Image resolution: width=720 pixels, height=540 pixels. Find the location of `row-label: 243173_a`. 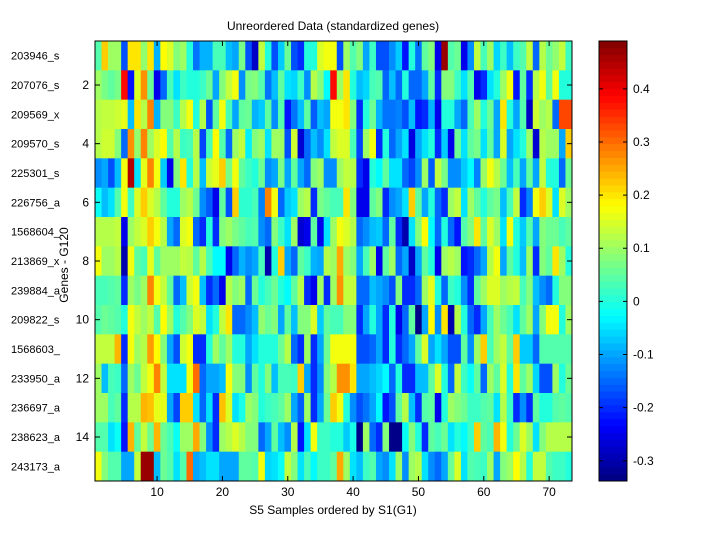

row-label: 243173_a is located at coordinates (36, 467).